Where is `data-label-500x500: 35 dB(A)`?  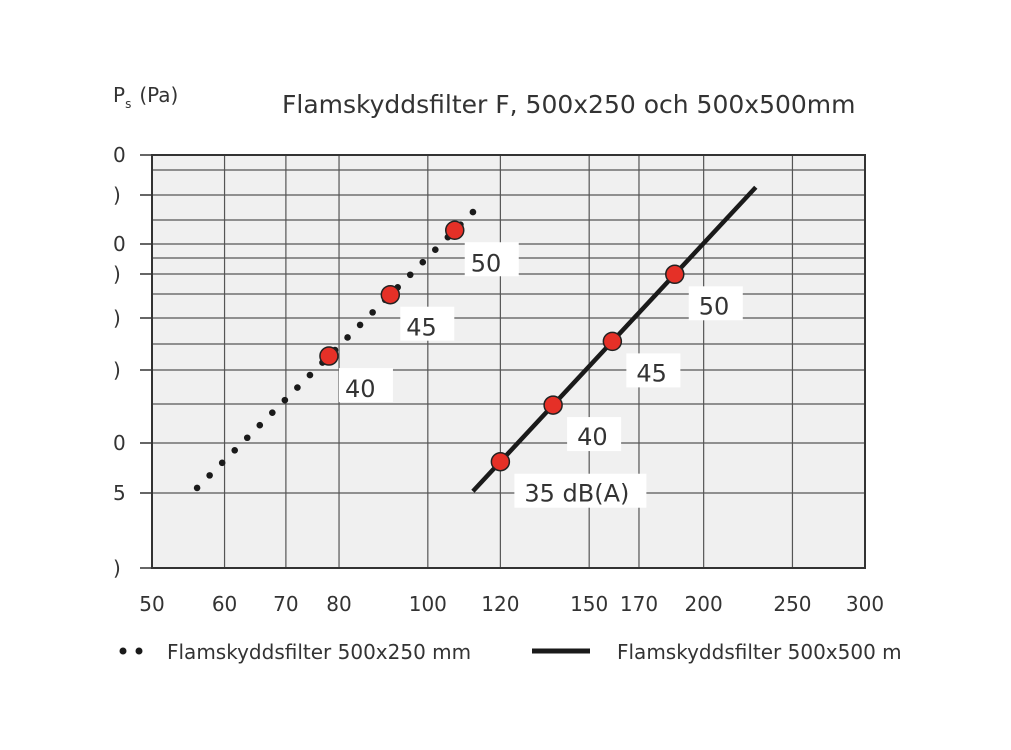
data-label-500x500: 35 dB(A) is located at coordinates (576, 494).